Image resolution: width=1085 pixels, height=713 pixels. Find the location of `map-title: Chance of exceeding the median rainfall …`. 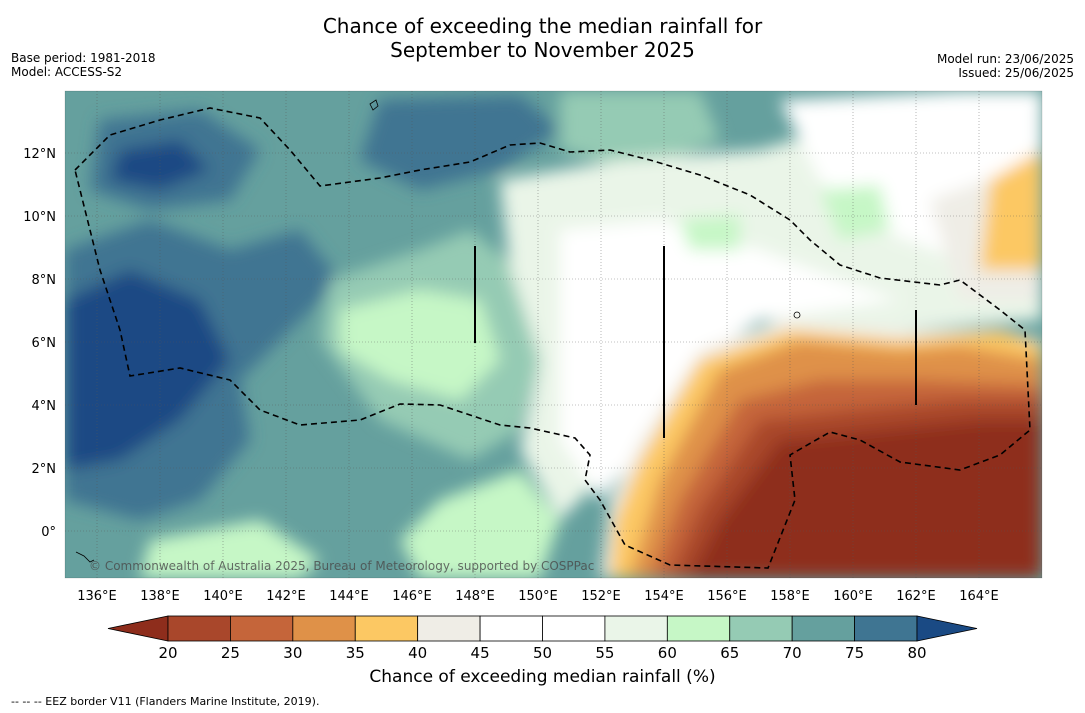

map-title: Chance of exceeding the median rainfall … is located at coordinates (542, 38).